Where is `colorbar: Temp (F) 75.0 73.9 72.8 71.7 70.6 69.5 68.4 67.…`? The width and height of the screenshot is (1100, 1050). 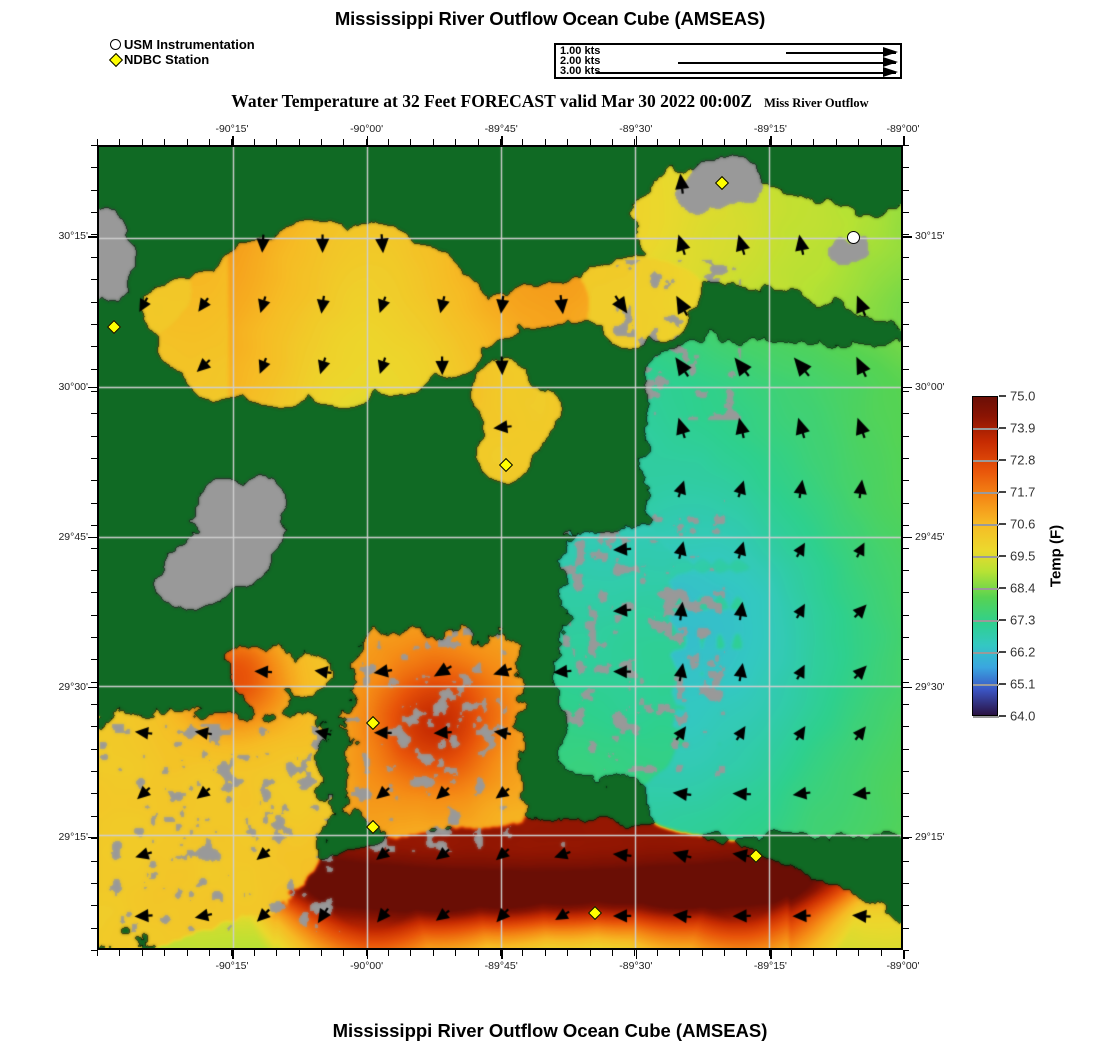 colorbar: Temp (F) 75.0 73.9 72.8 71.7 70.6 69.5 68.4 67.… is located at coordinates (1032, 556).